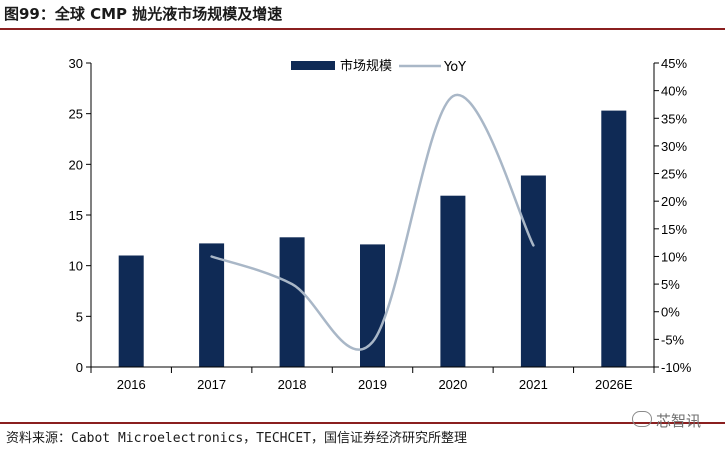 This screenshot has height=454, width=725. I want to click on legend-bar-label: 市场规模, so click(366, 66).